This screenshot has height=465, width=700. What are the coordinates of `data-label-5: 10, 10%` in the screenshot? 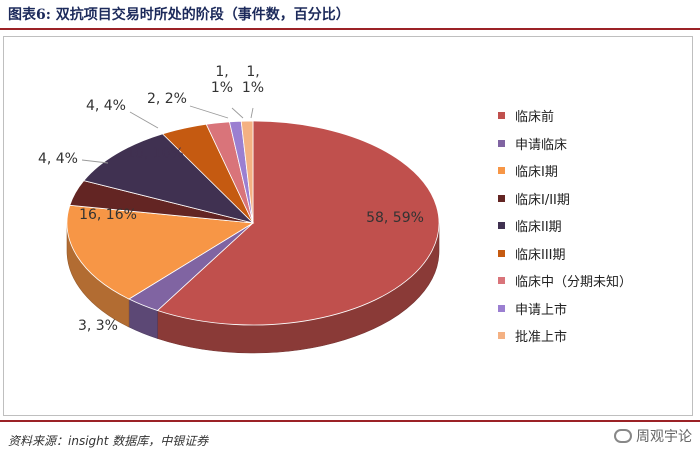 It's located at (155, 154).